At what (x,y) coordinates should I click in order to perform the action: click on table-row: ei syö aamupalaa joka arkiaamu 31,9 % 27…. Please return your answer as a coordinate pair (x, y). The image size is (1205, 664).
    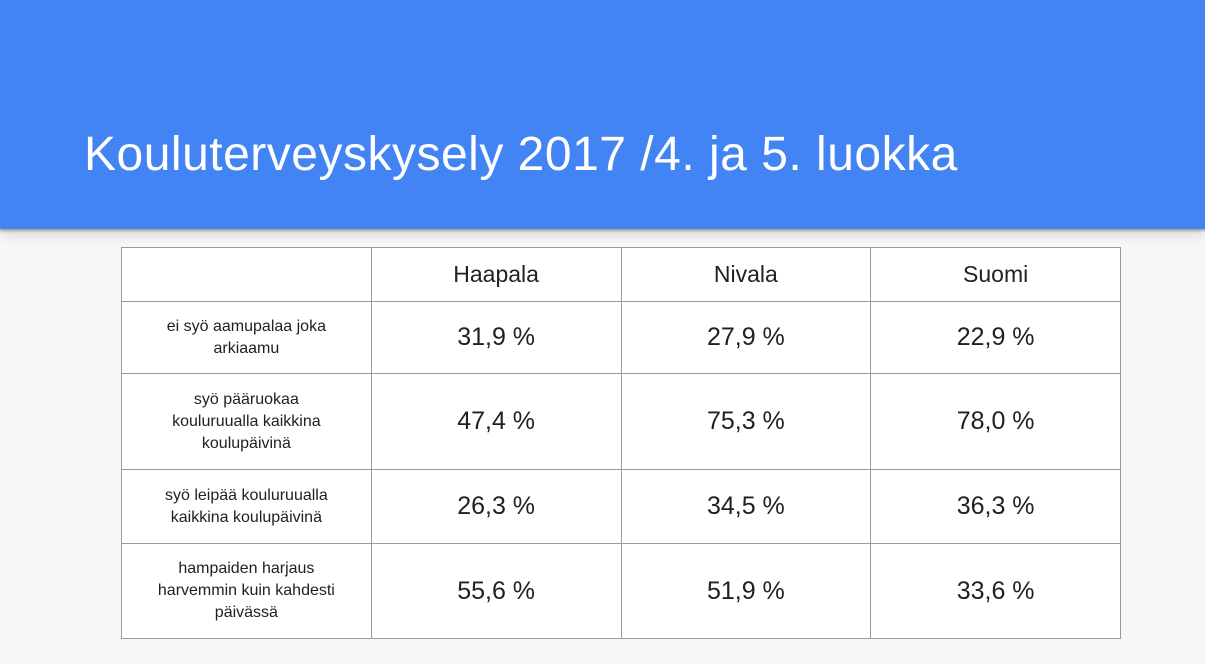
    Looking at the image, I should click on (621, 337).